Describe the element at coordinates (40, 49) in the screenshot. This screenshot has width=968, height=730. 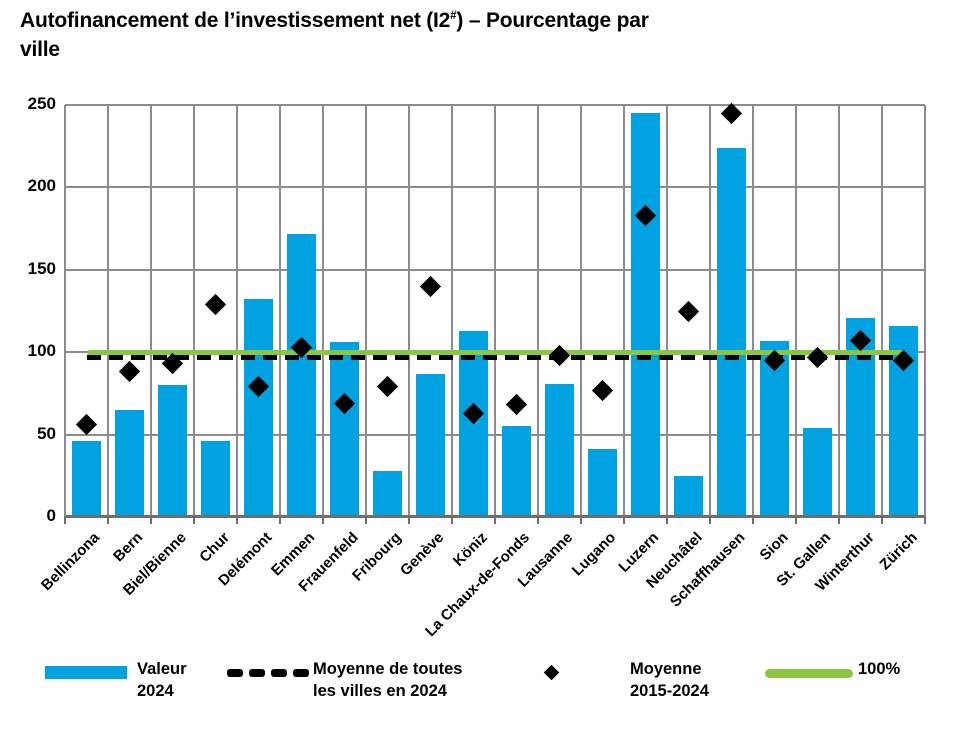
I see `chart-title-line2: ville` at that location.